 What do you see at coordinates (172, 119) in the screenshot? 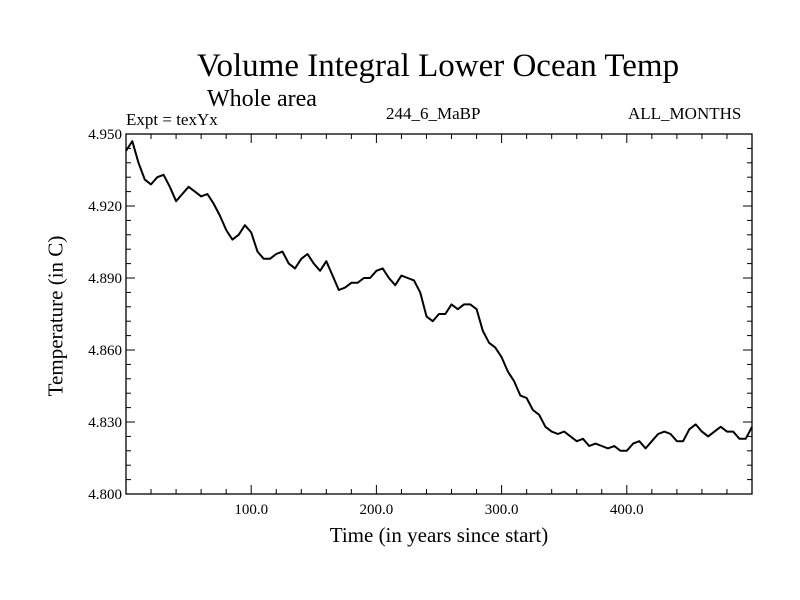
I see `expt-label: Expt = texYx` at bounding box center [172, 119].